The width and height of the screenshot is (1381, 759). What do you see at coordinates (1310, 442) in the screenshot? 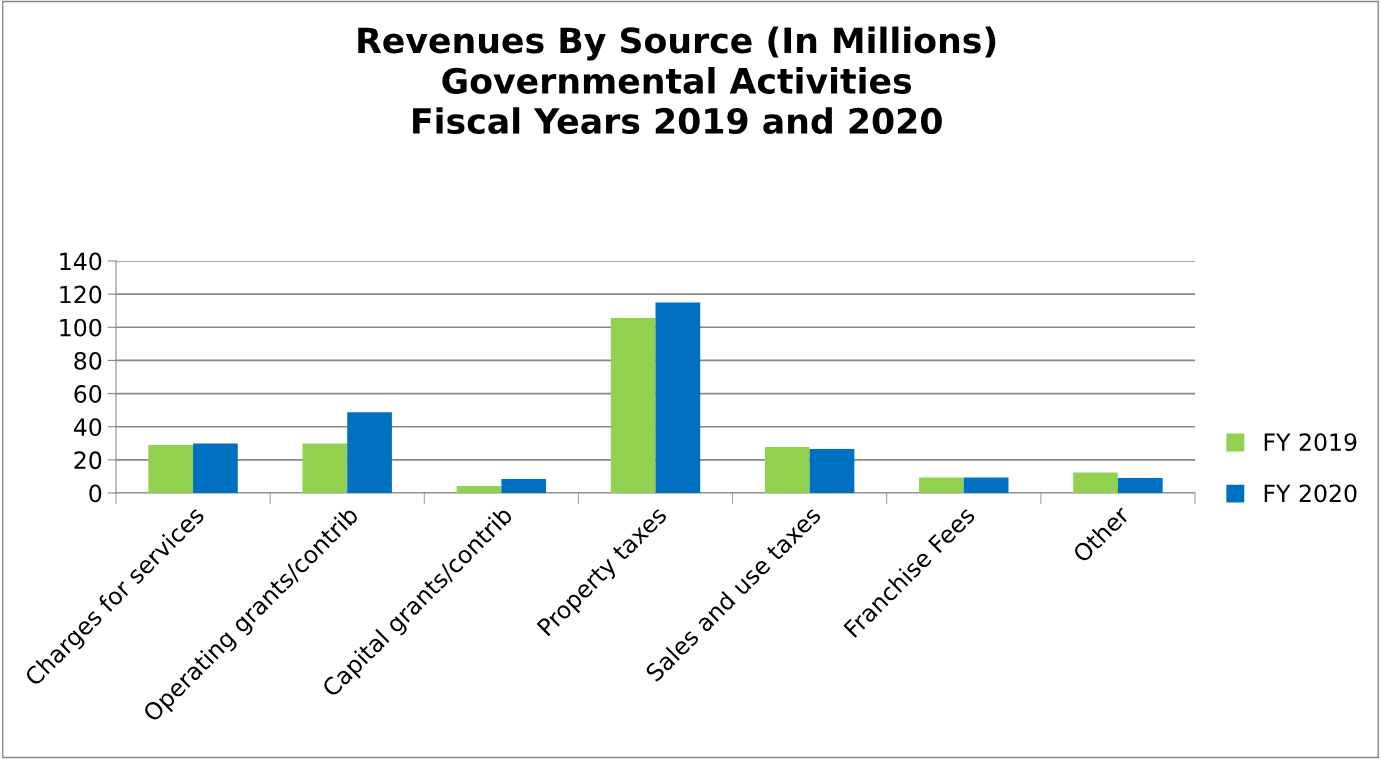
I see `legend-label: FY 2019` at bounding box center [1310, 442].